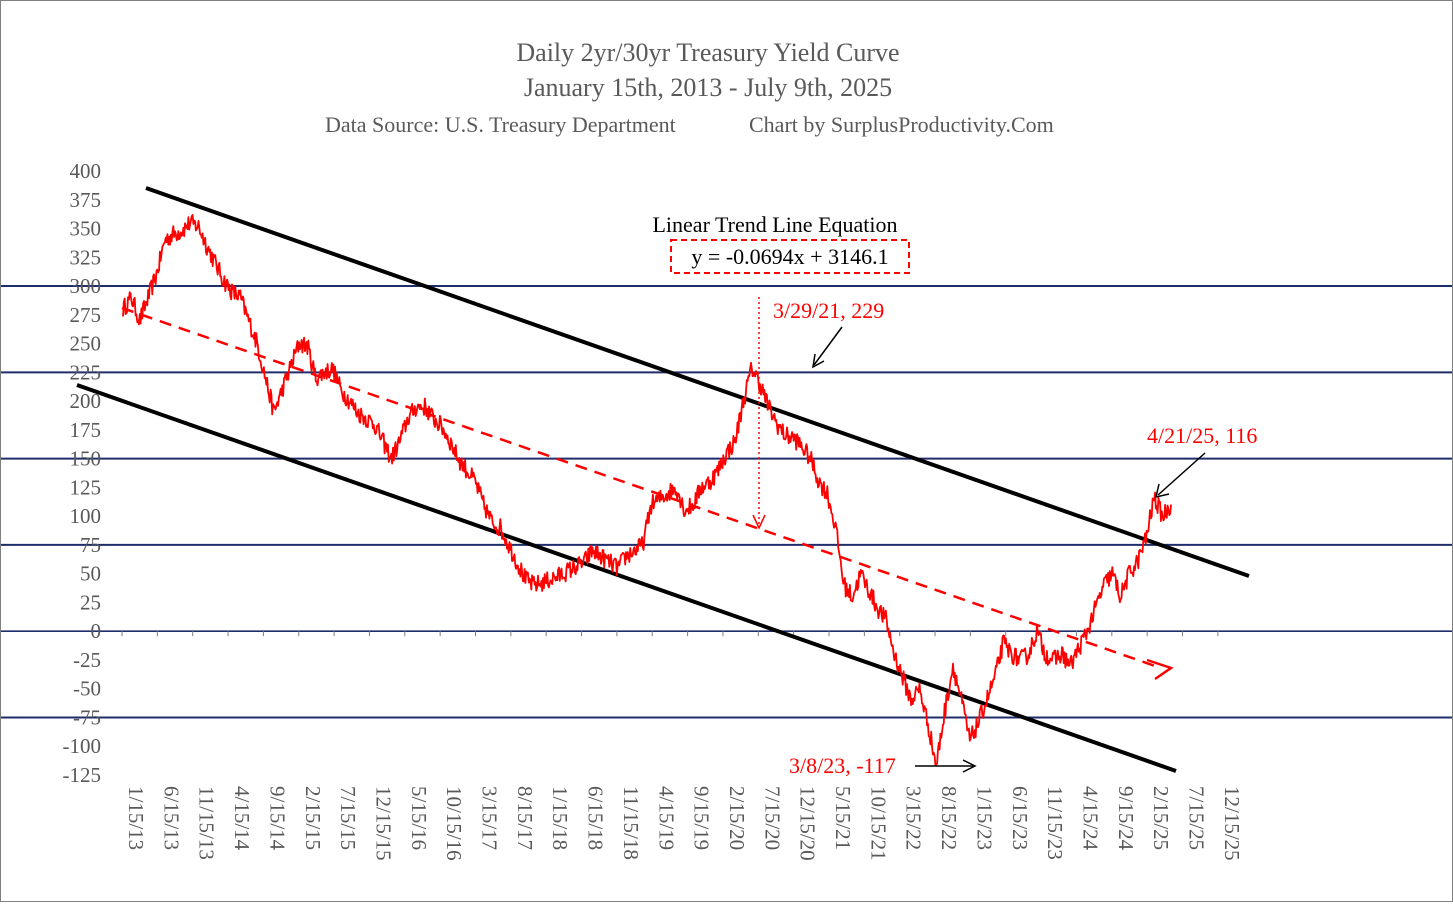 Image resolution: width=1453 pixels, height=906 pixels. Describe the element at coordinates (808, 823) in the screenshot. I see `x-tick-label: 12/15/20` at that location.